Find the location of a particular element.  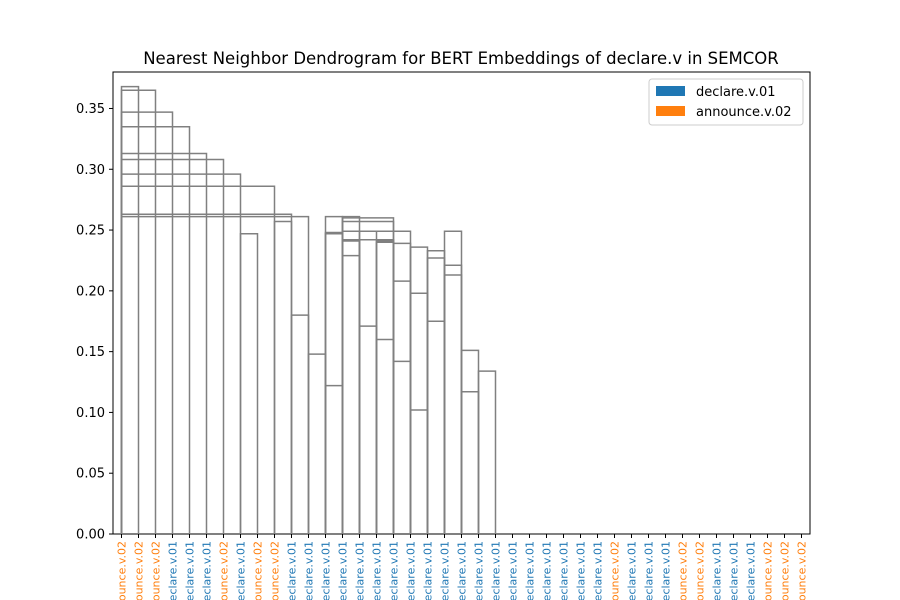

legend-label-declare: declare.v.01 is located at coordinates (736, 92).